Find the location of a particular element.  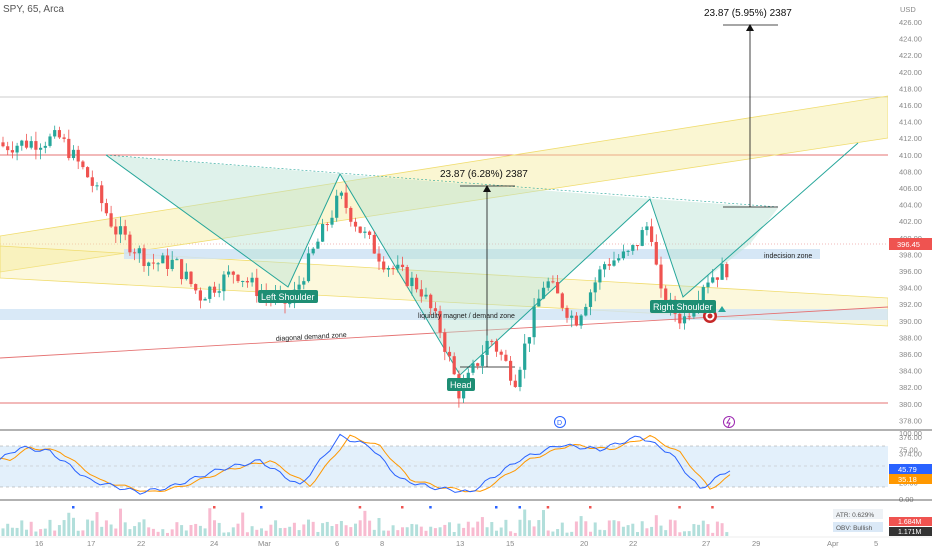

earnings-marker-icon is located at coordinates (729, 422).